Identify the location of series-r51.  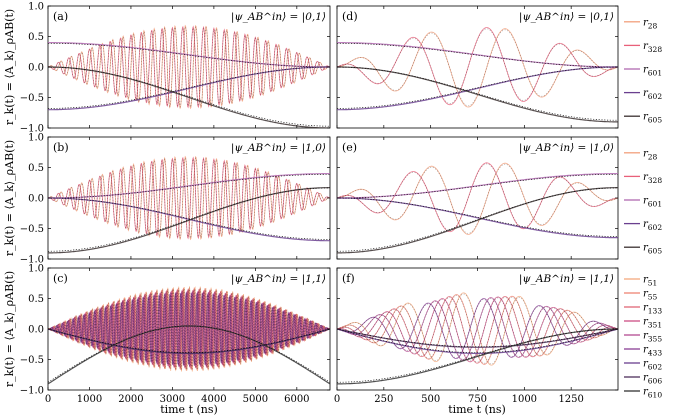
(477, 329).